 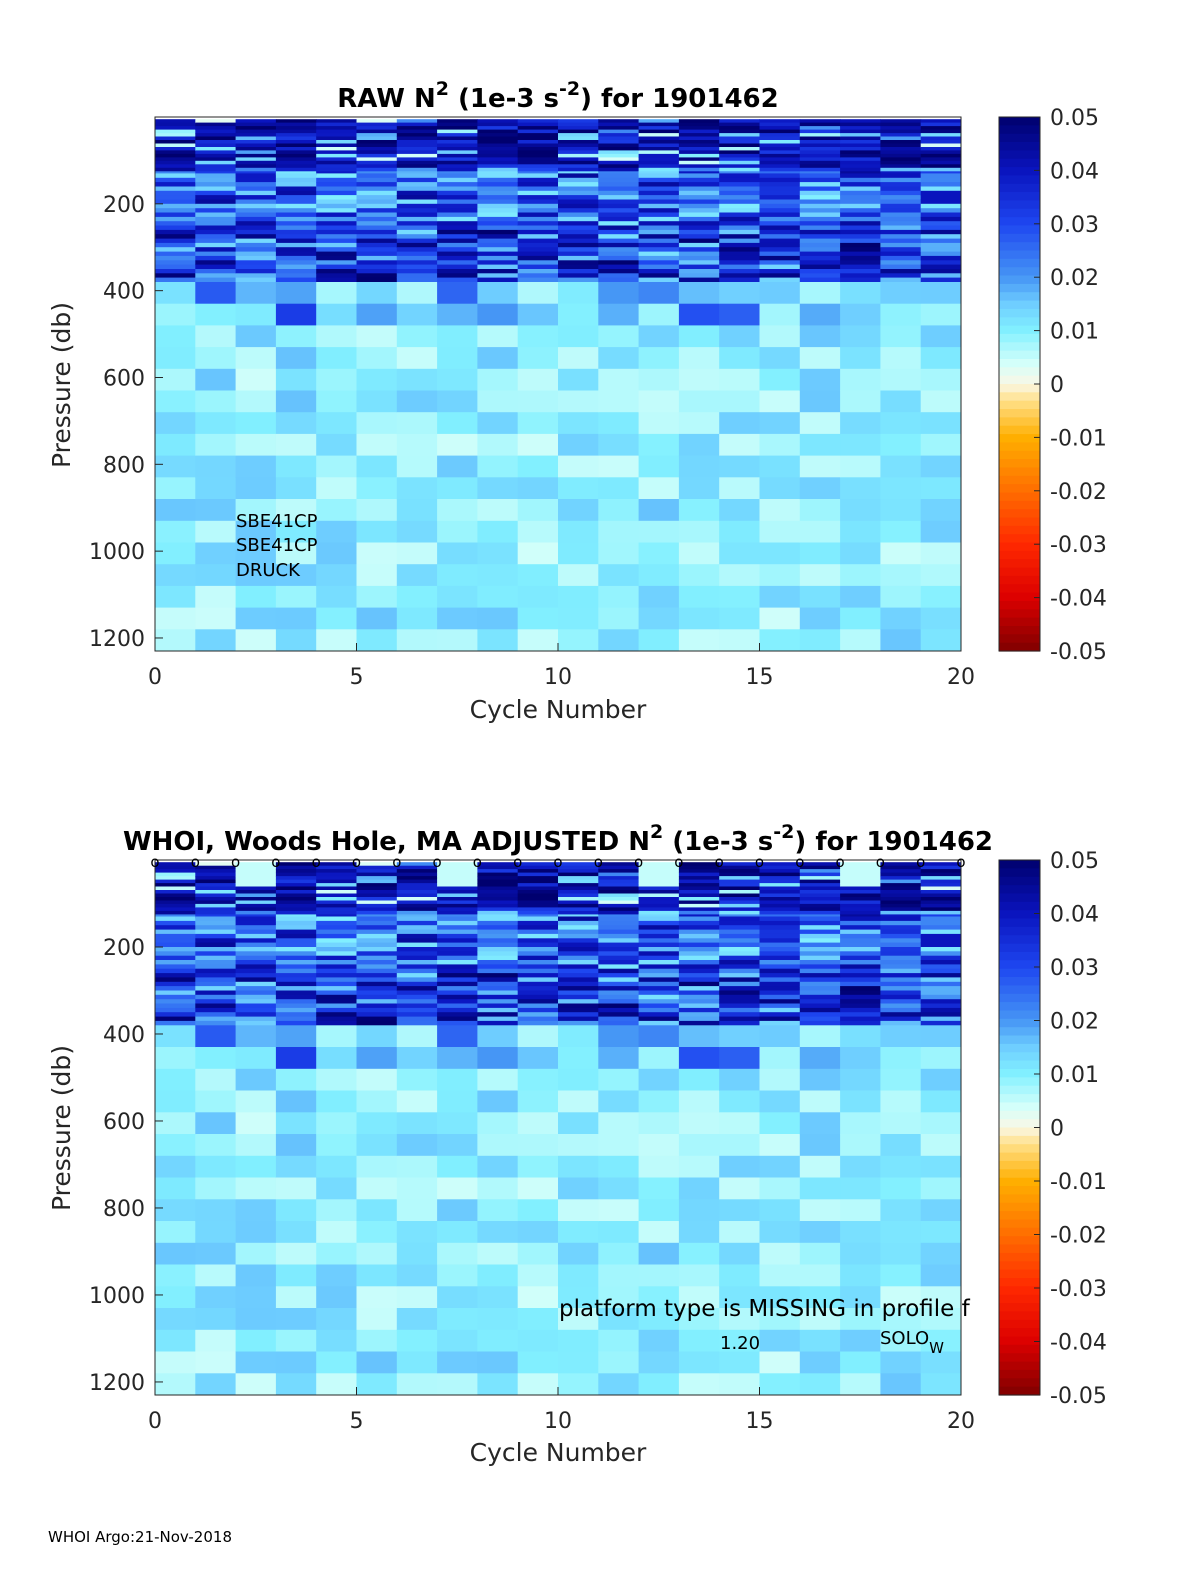 I want to click on x-tick-label: 10, so click(x=558, y=1421).